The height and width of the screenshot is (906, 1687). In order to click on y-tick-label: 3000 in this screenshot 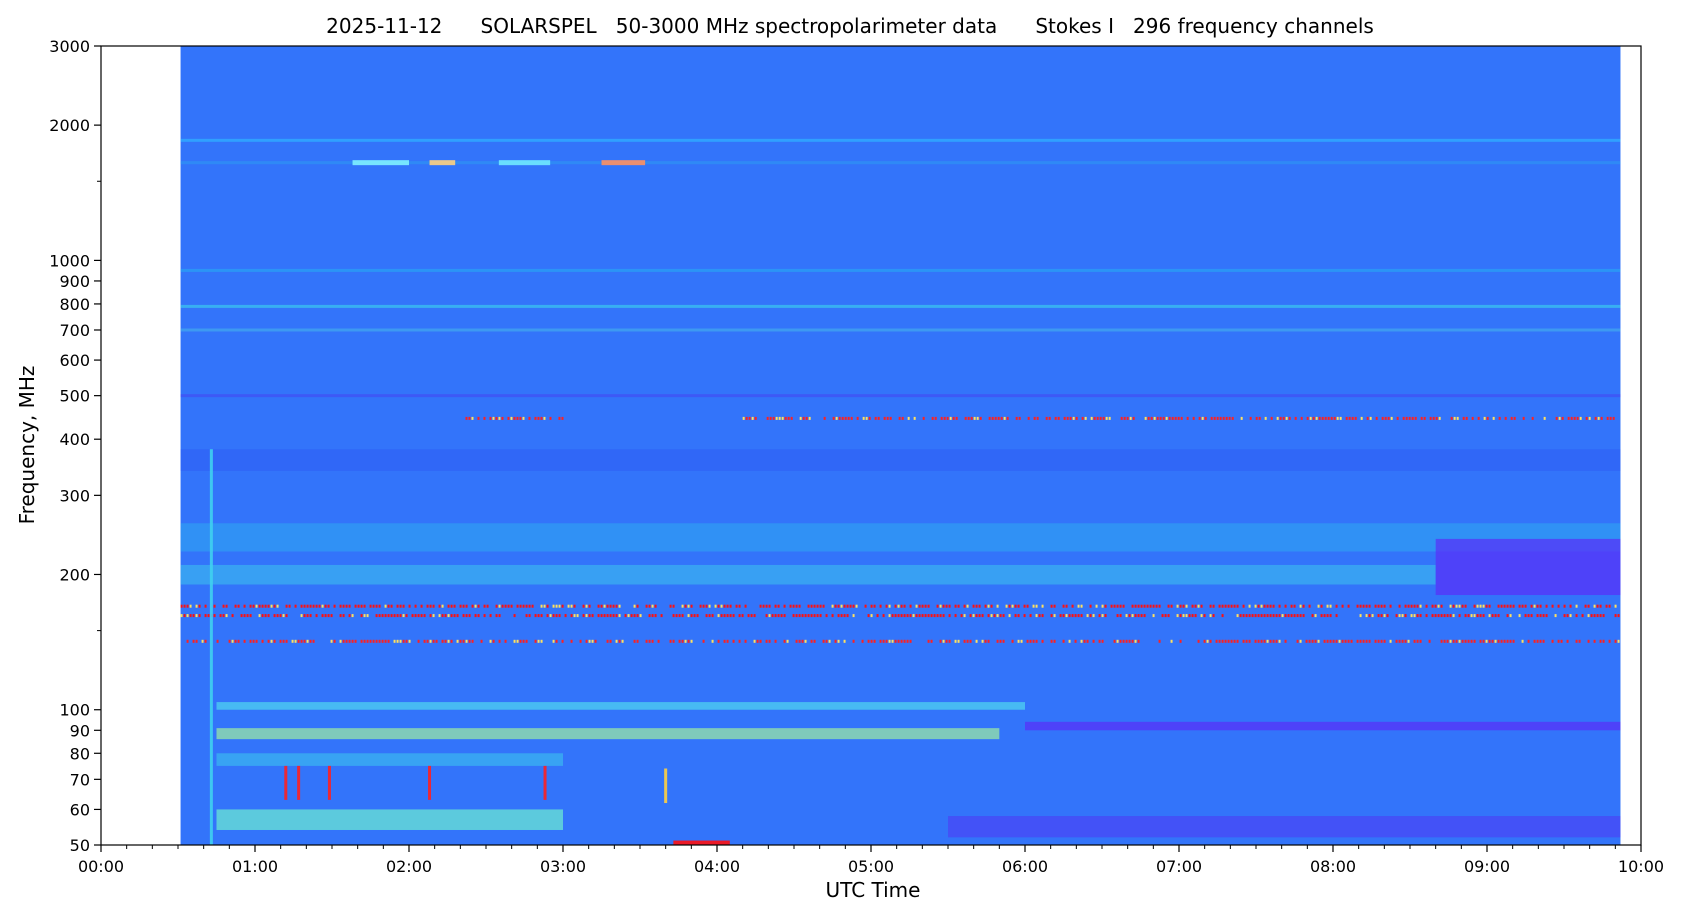, I will do `click(69, 46)`.